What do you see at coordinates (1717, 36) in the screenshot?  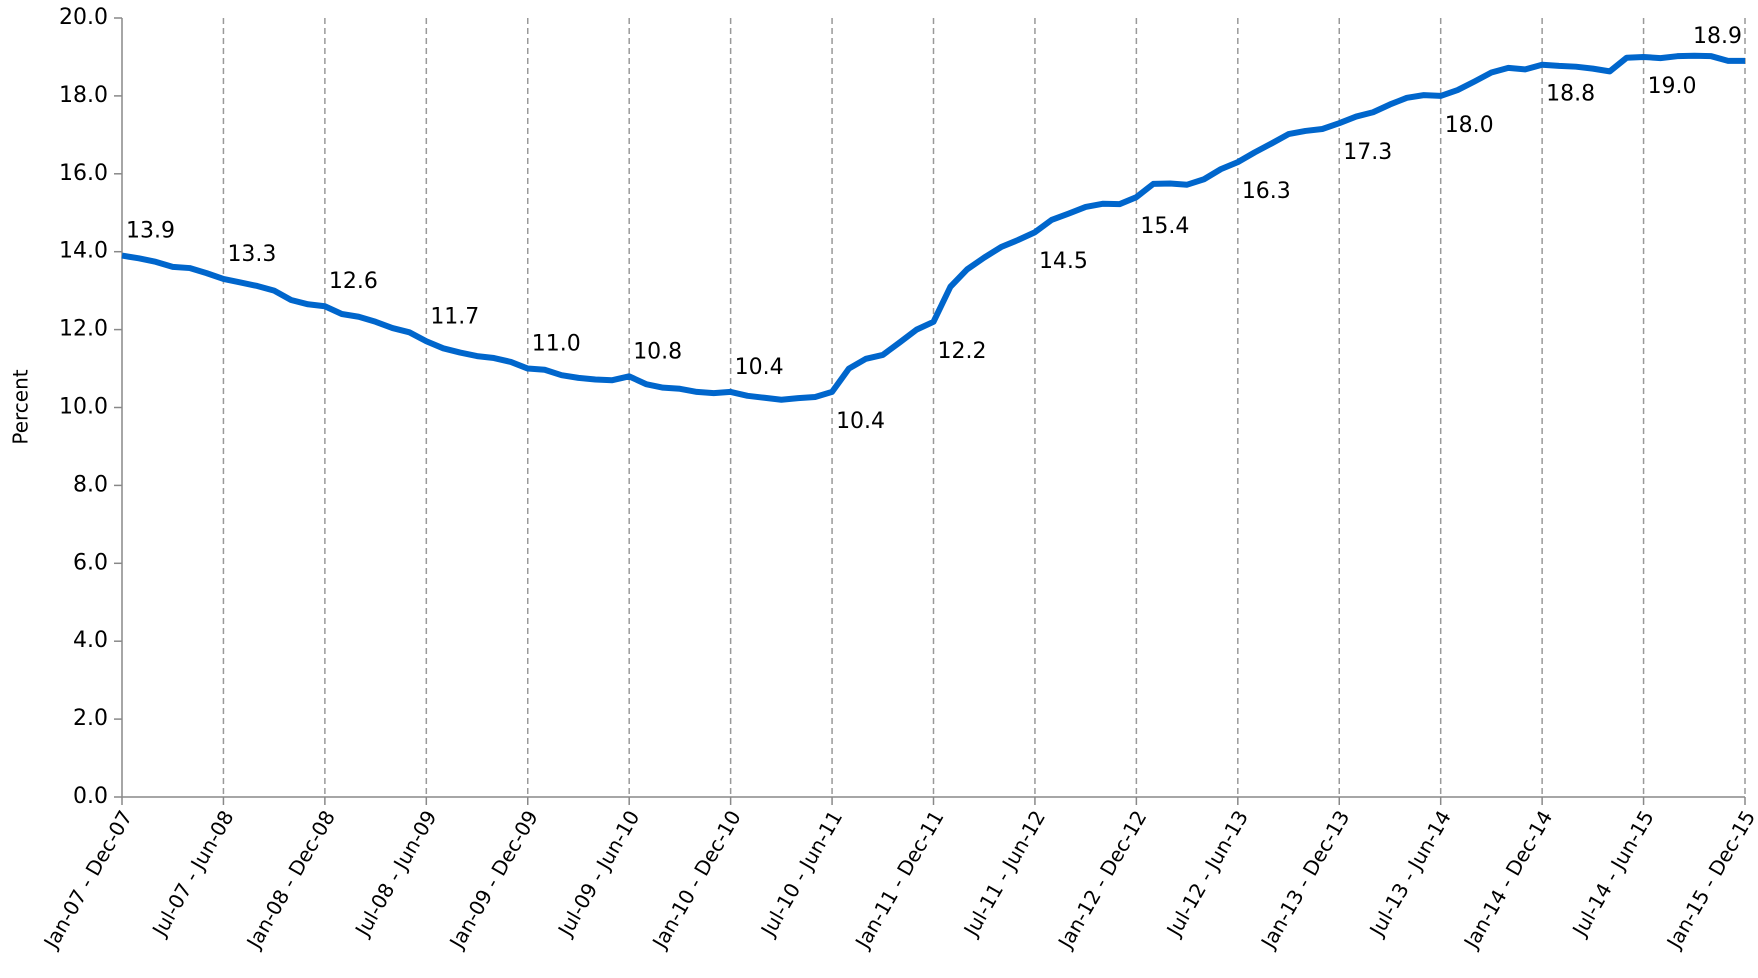 I see `data-label: 18.9` at bounding box center [1717, 36].